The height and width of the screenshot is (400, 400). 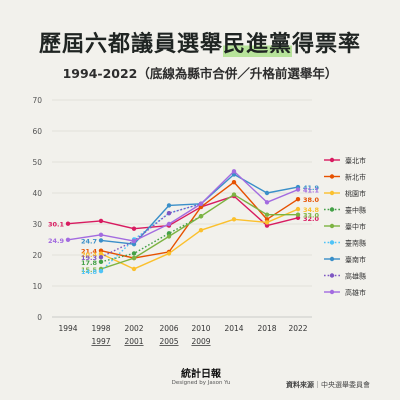 I want to click on x-tick-label: 1994, so click(x=67, y=328).